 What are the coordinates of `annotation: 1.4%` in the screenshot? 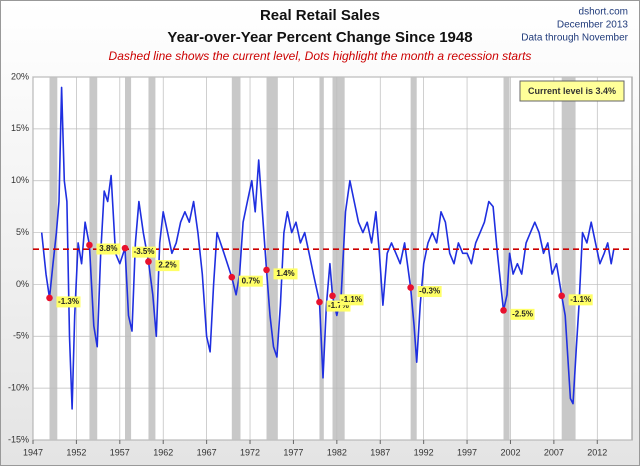 It's located at (285, 273).